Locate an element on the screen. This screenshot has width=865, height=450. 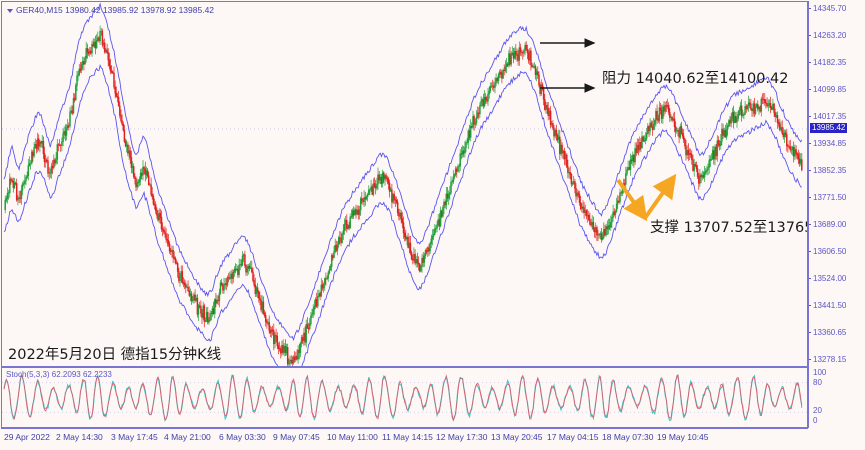
triangle-down-icon is located at coordinates (10, 10).